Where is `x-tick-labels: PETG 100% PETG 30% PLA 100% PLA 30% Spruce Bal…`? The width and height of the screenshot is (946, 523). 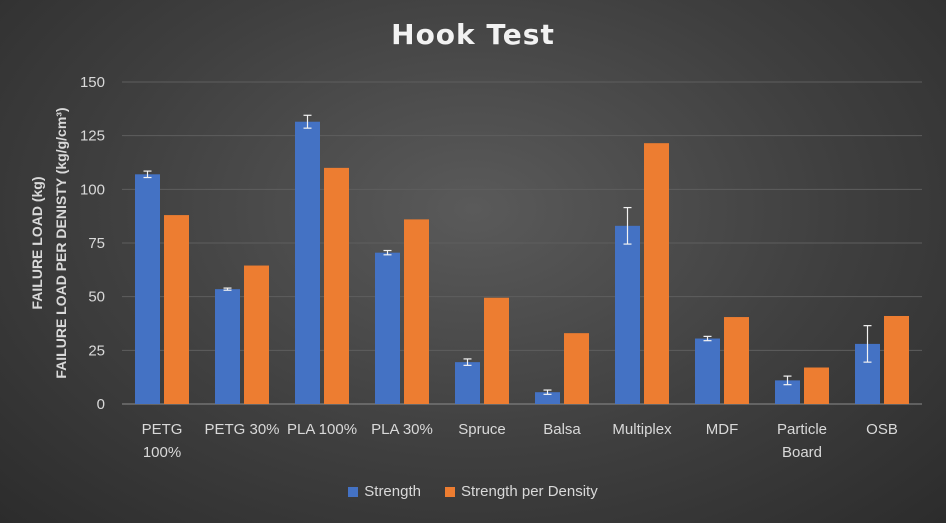 x-tick-labels: PETG 100% PETG 30% PLA 100% PLA 30% Spruce Bal… is located at coordinates (520, 441).